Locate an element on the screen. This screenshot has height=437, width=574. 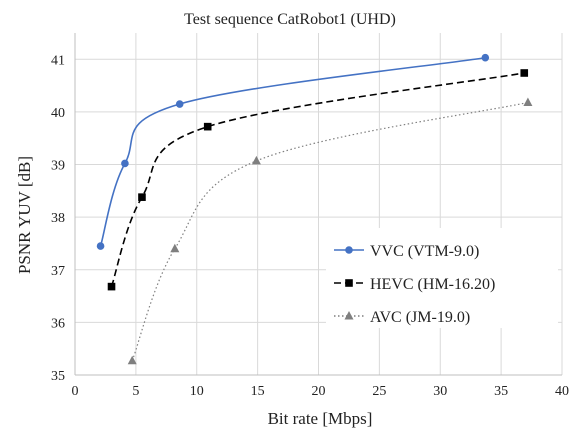
x-tick-label: 35 is located at coordinates (501, 391).